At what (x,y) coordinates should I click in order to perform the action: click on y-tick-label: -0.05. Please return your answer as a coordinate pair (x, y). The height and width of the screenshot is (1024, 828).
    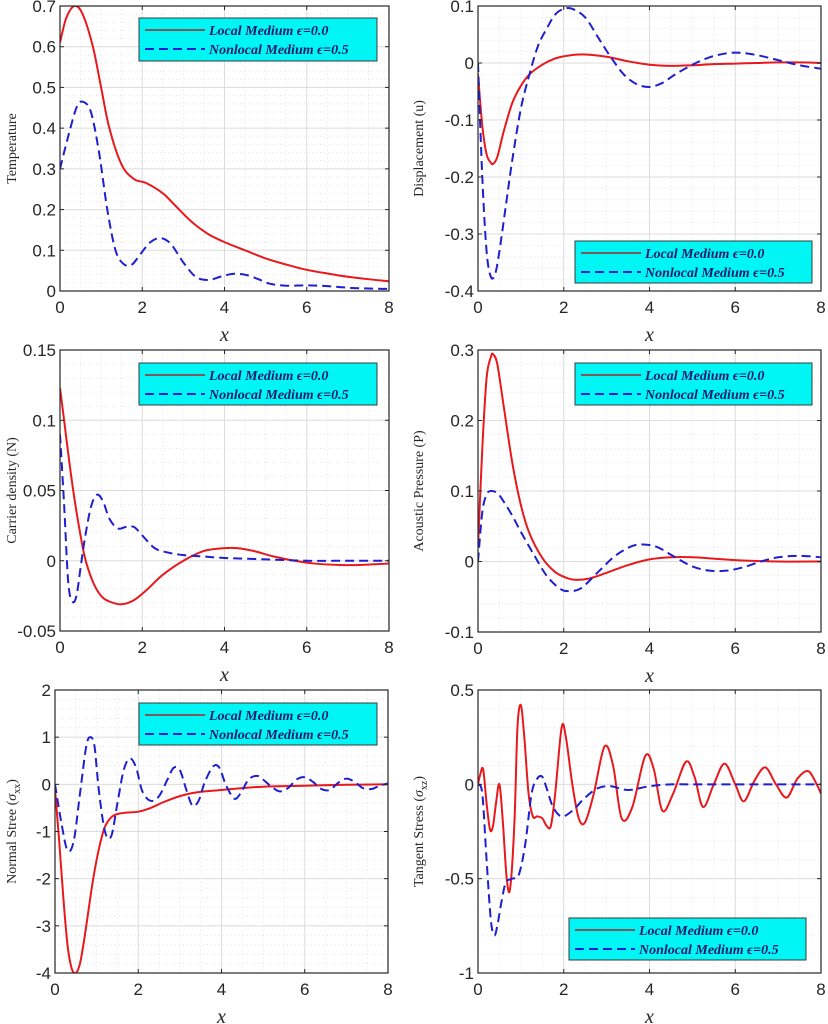
    Looking at the image, I should click on (36, 631).